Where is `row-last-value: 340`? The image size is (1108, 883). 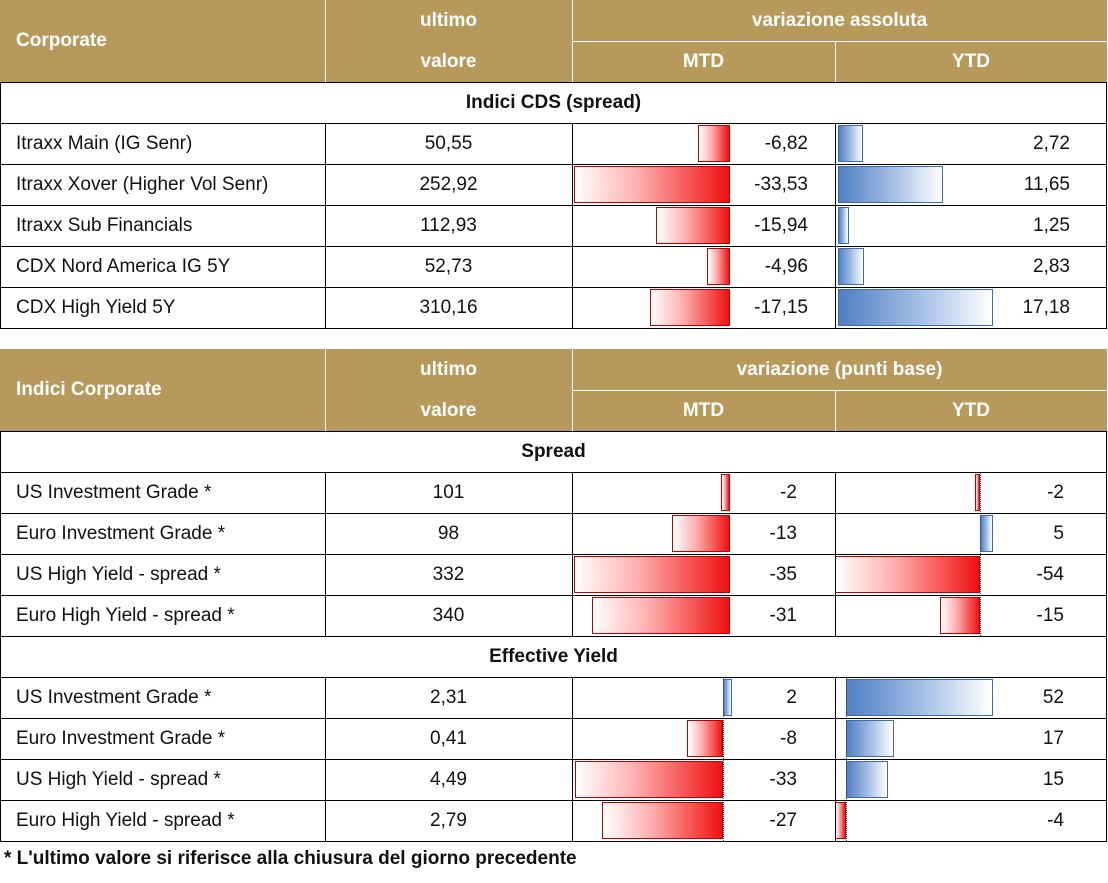 row-last-value: 340 is located at coordinates (448, 615).